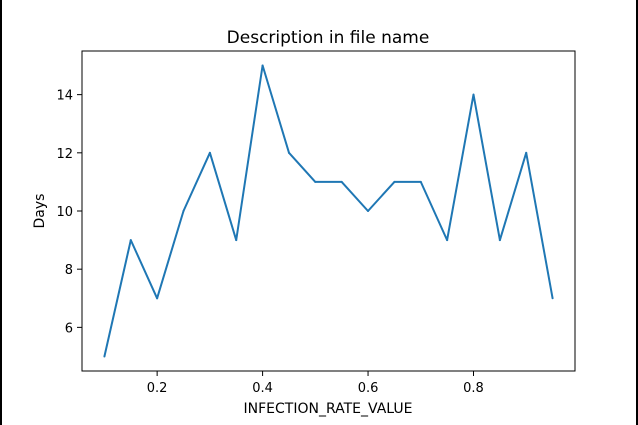 This screenshot has width=638, height=425. What do you see at coordinates (64, 96) in the screenshot?
I see `y-tick-label: 14` at bounding box center [64, 96].